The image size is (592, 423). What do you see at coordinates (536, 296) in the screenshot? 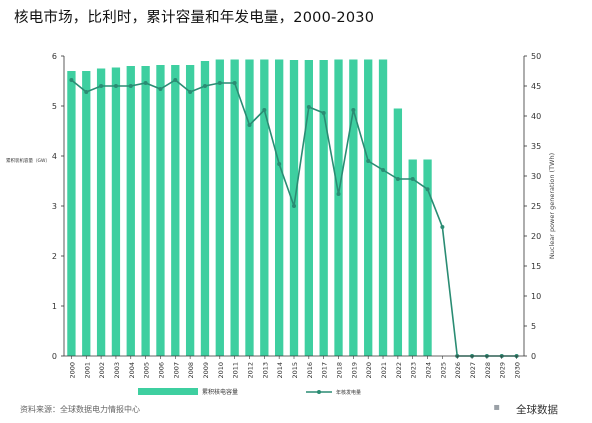
I see `y-tick-label-right: 10` at bounding box center [536, 296].